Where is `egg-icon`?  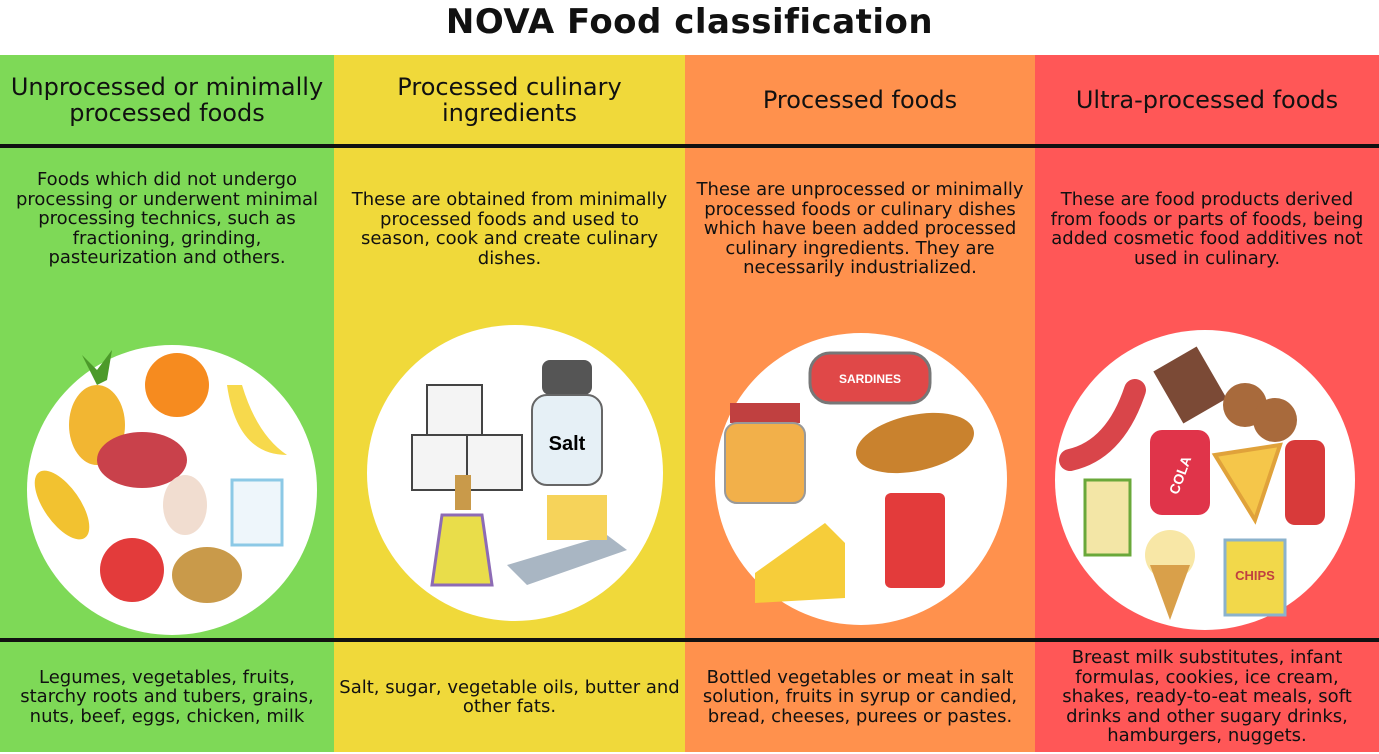
egg-icon is located at coordinates (185, 505).